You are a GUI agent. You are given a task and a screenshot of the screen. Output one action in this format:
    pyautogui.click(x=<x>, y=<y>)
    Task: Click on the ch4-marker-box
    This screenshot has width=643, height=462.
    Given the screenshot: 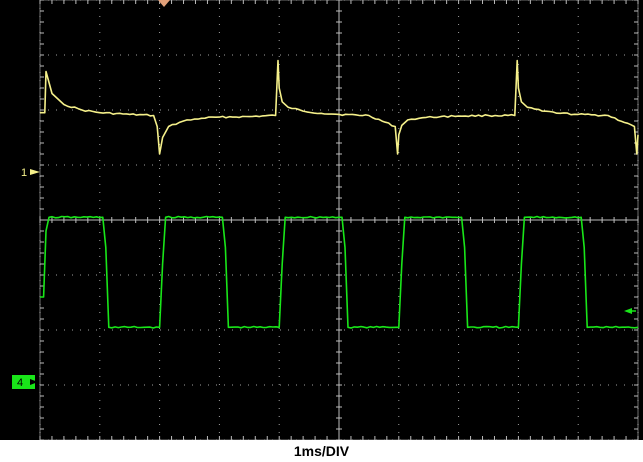 What is the action you would take?
    pyautogui.click(x=23, y=382)
    